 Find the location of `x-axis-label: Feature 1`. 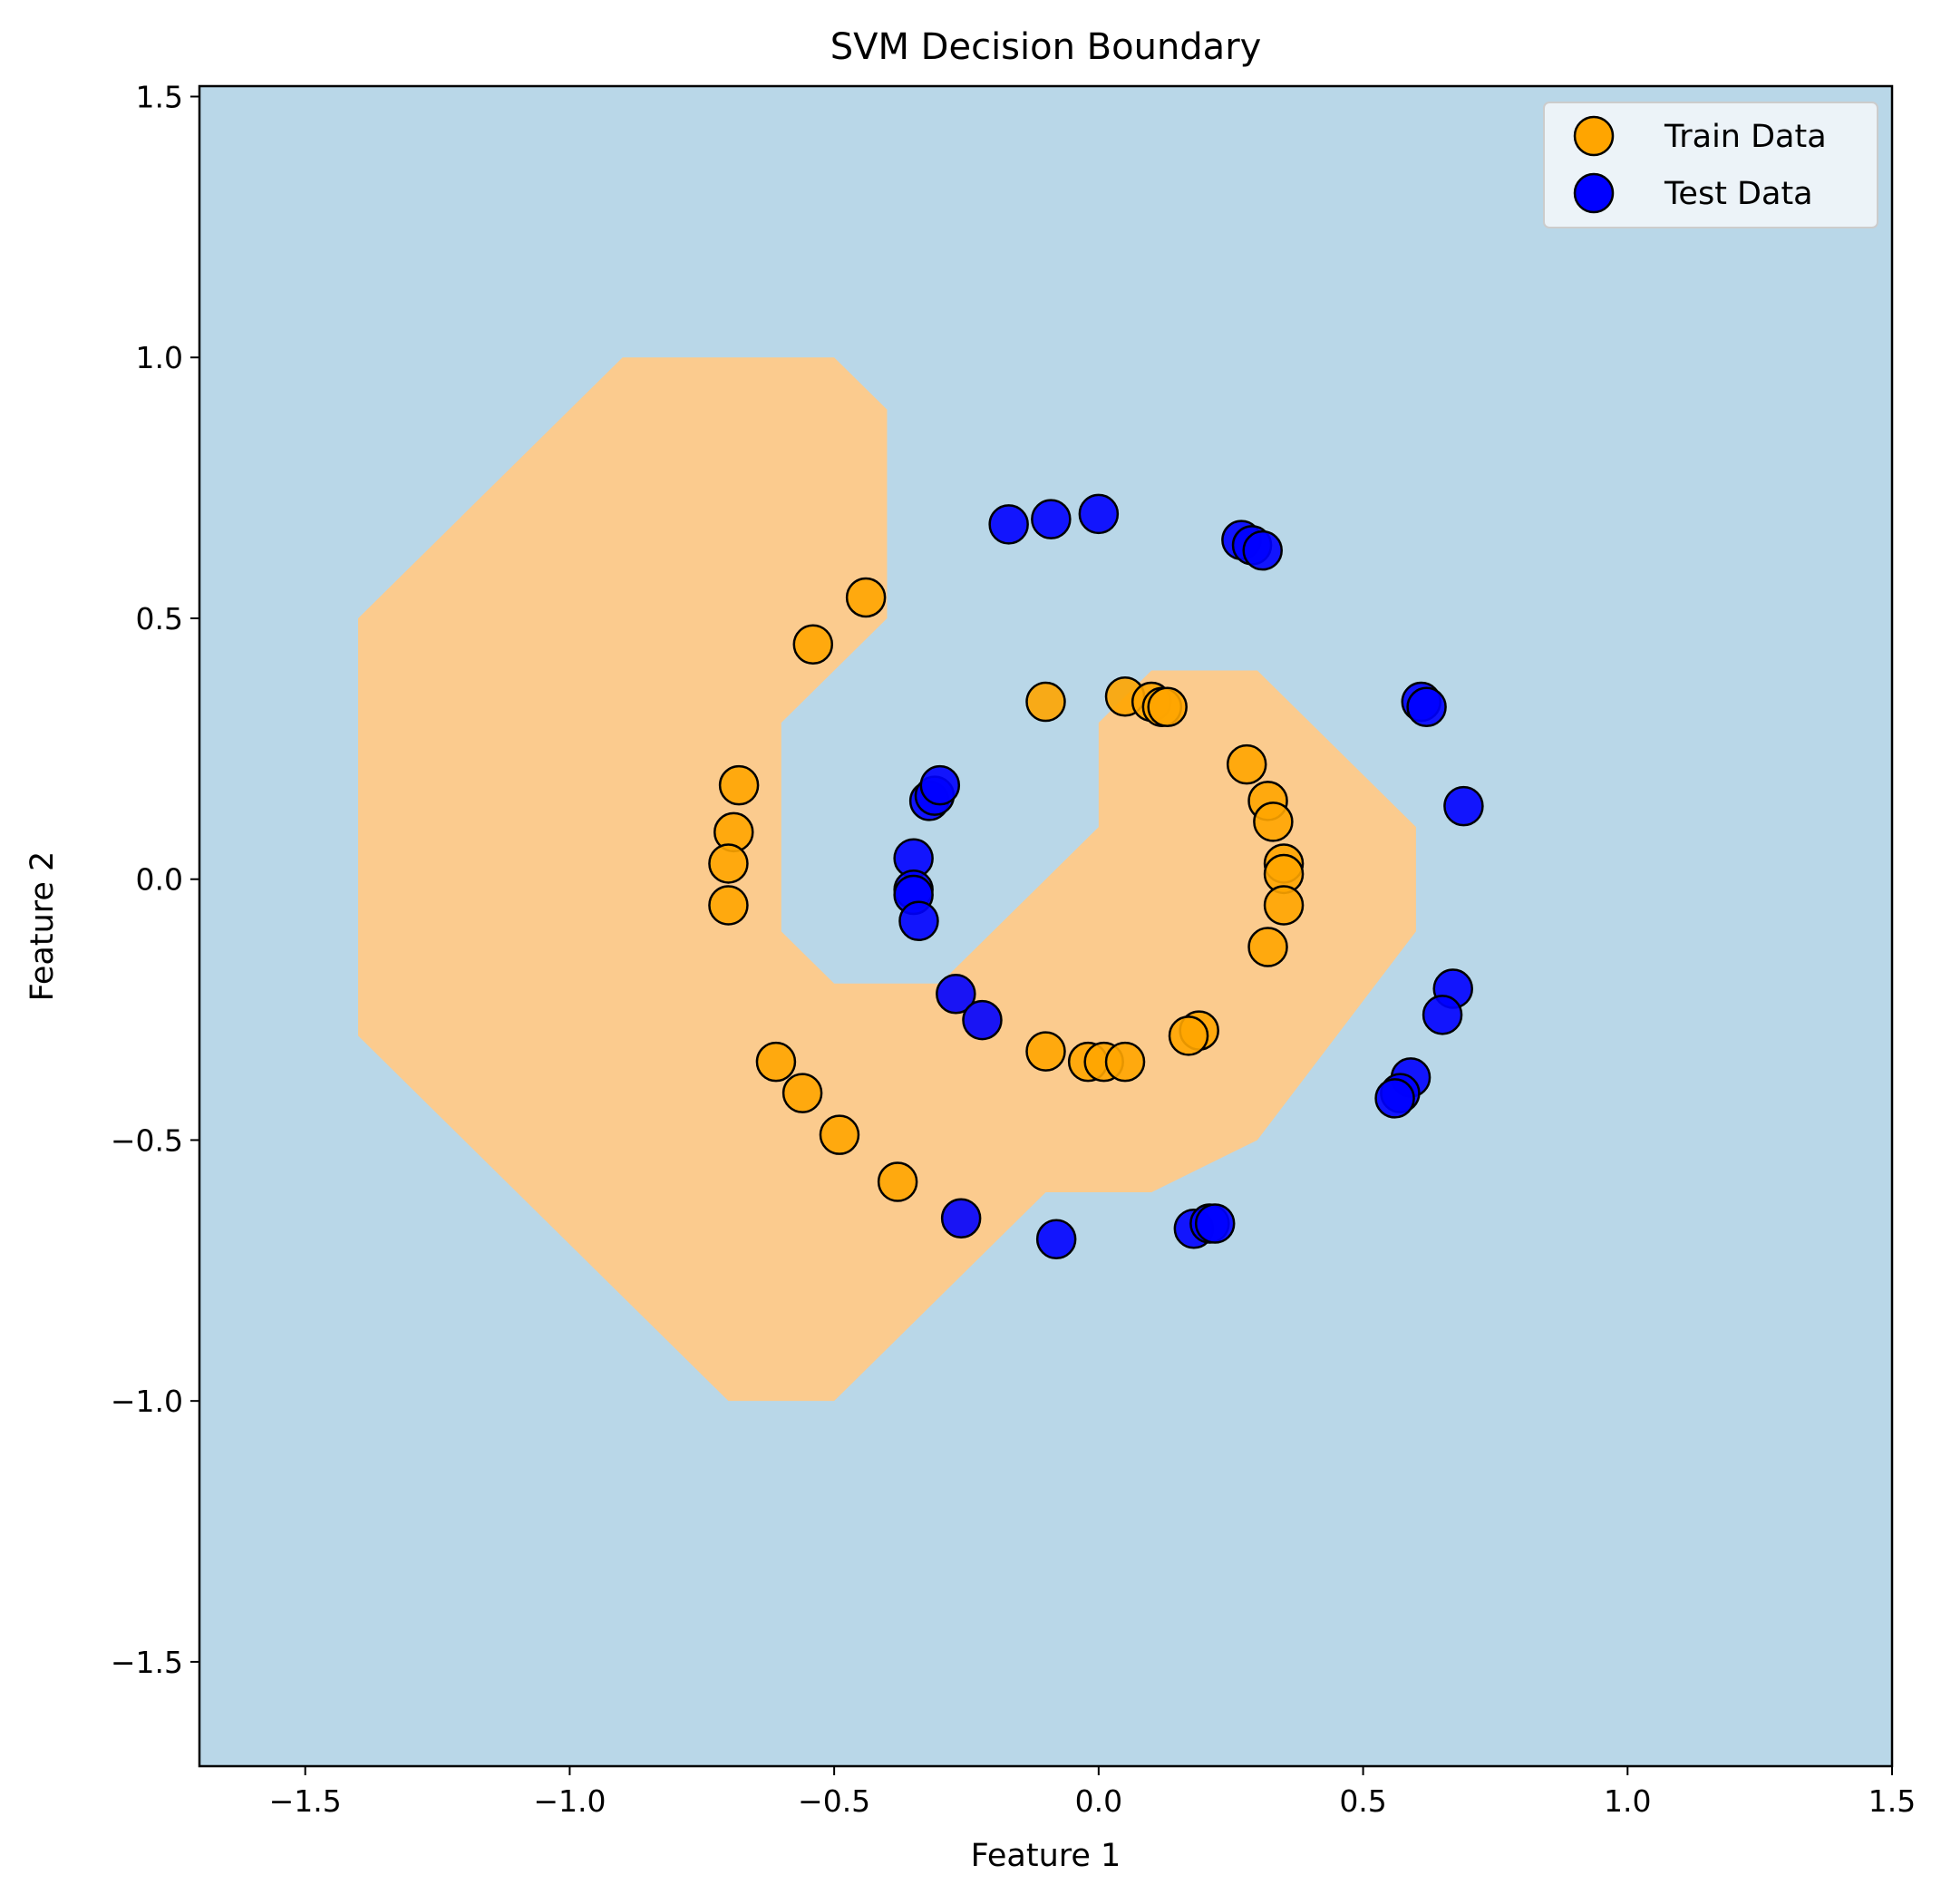

x-axis-label: Feature 1 is located at coordinates (1046, 1856).